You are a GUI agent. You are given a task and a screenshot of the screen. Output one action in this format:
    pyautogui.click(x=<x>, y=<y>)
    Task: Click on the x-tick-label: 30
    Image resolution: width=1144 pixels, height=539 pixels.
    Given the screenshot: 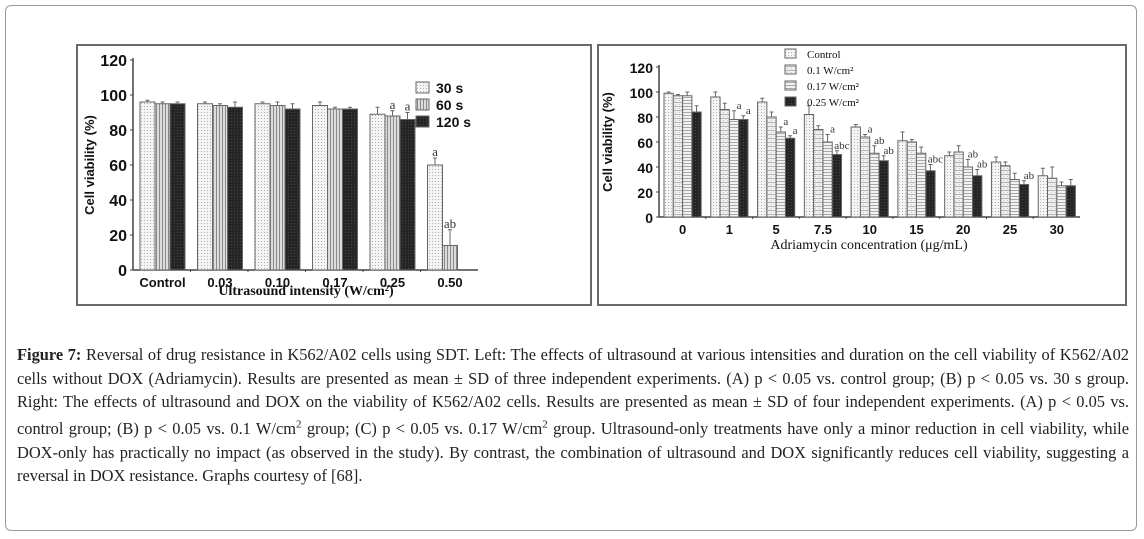 What is the action you would take?
    pyautogui.click(x=1057, y=229)
    